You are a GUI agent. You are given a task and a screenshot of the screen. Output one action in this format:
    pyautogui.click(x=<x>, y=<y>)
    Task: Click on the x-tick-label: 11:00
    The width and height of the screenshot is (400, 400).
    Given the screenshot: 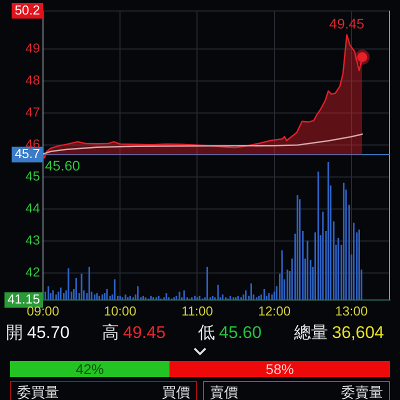 What is the action you would take?
    pyautogui.click(x=197, y=310)
    